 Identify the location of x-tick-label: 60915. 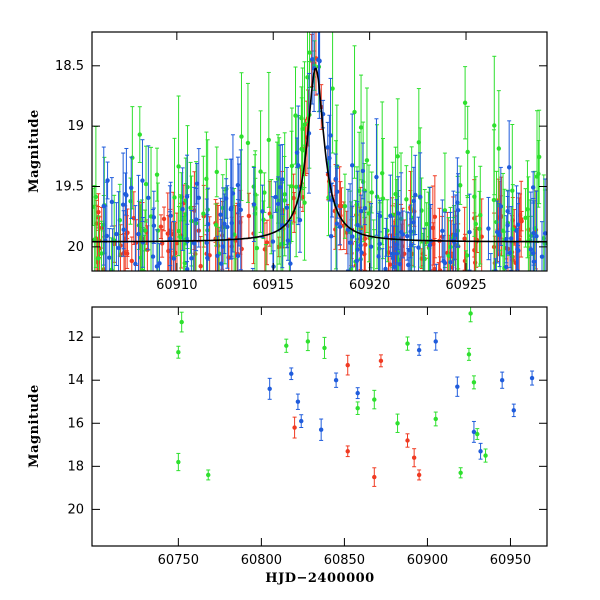
(273, 285).